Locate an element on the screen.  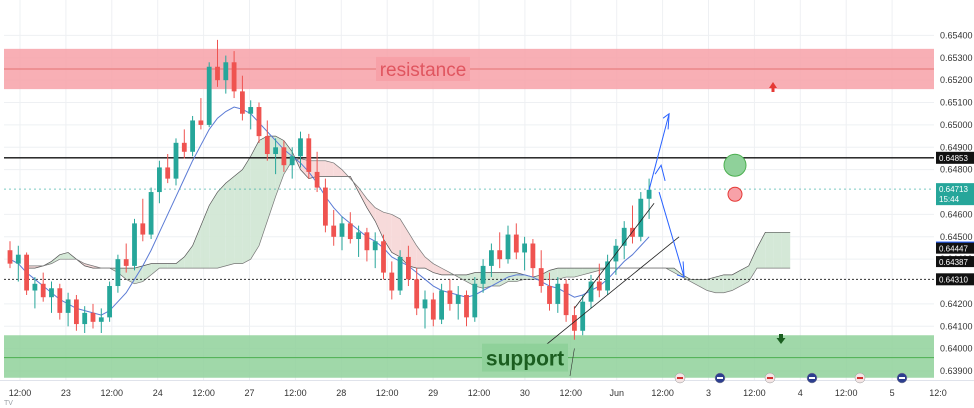
down-arrow-marker is located at coordinates (781, 339).